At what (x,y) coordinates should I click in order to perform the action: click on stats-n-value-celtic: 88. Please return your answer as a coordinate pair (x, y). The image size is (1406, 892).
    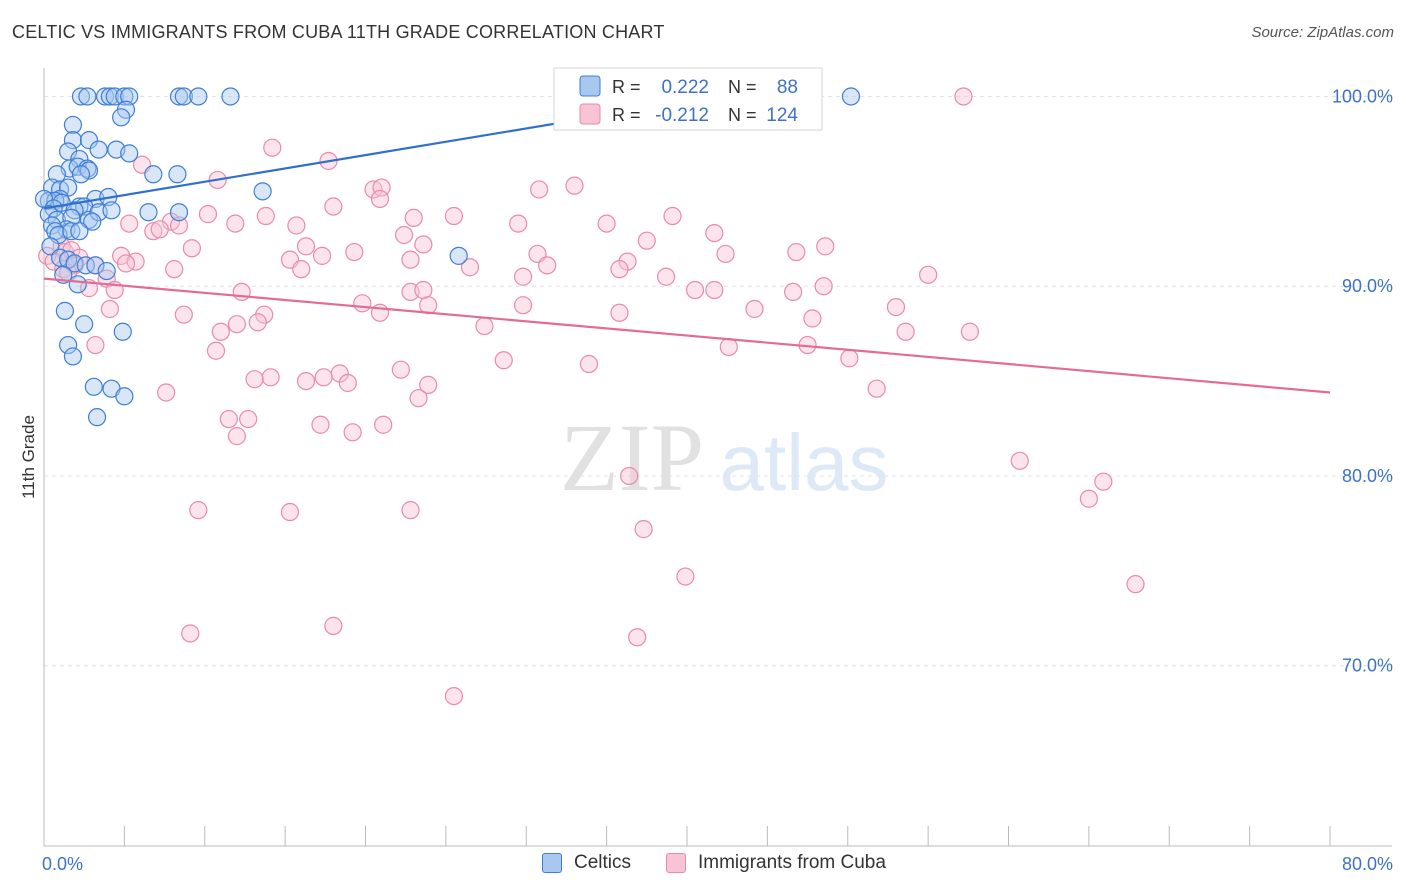
    Looking at the image, I should click on (787, 87).